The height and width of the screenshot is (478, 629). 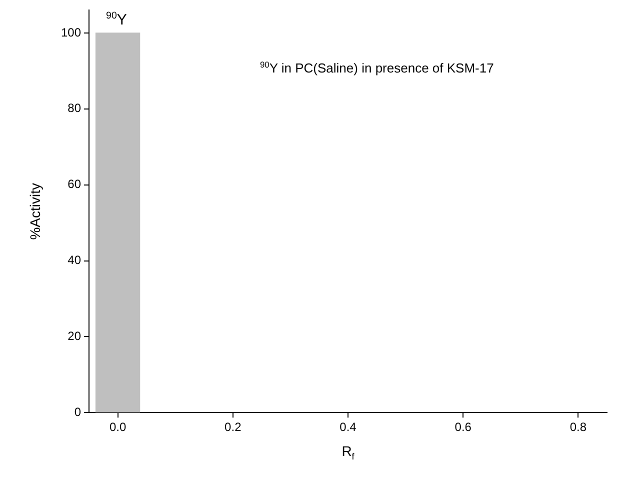 What do you see at coordinates (117, 427) in the screenshot?
I see `x-tick-label: 0.0` at bounding box center [117, 427].